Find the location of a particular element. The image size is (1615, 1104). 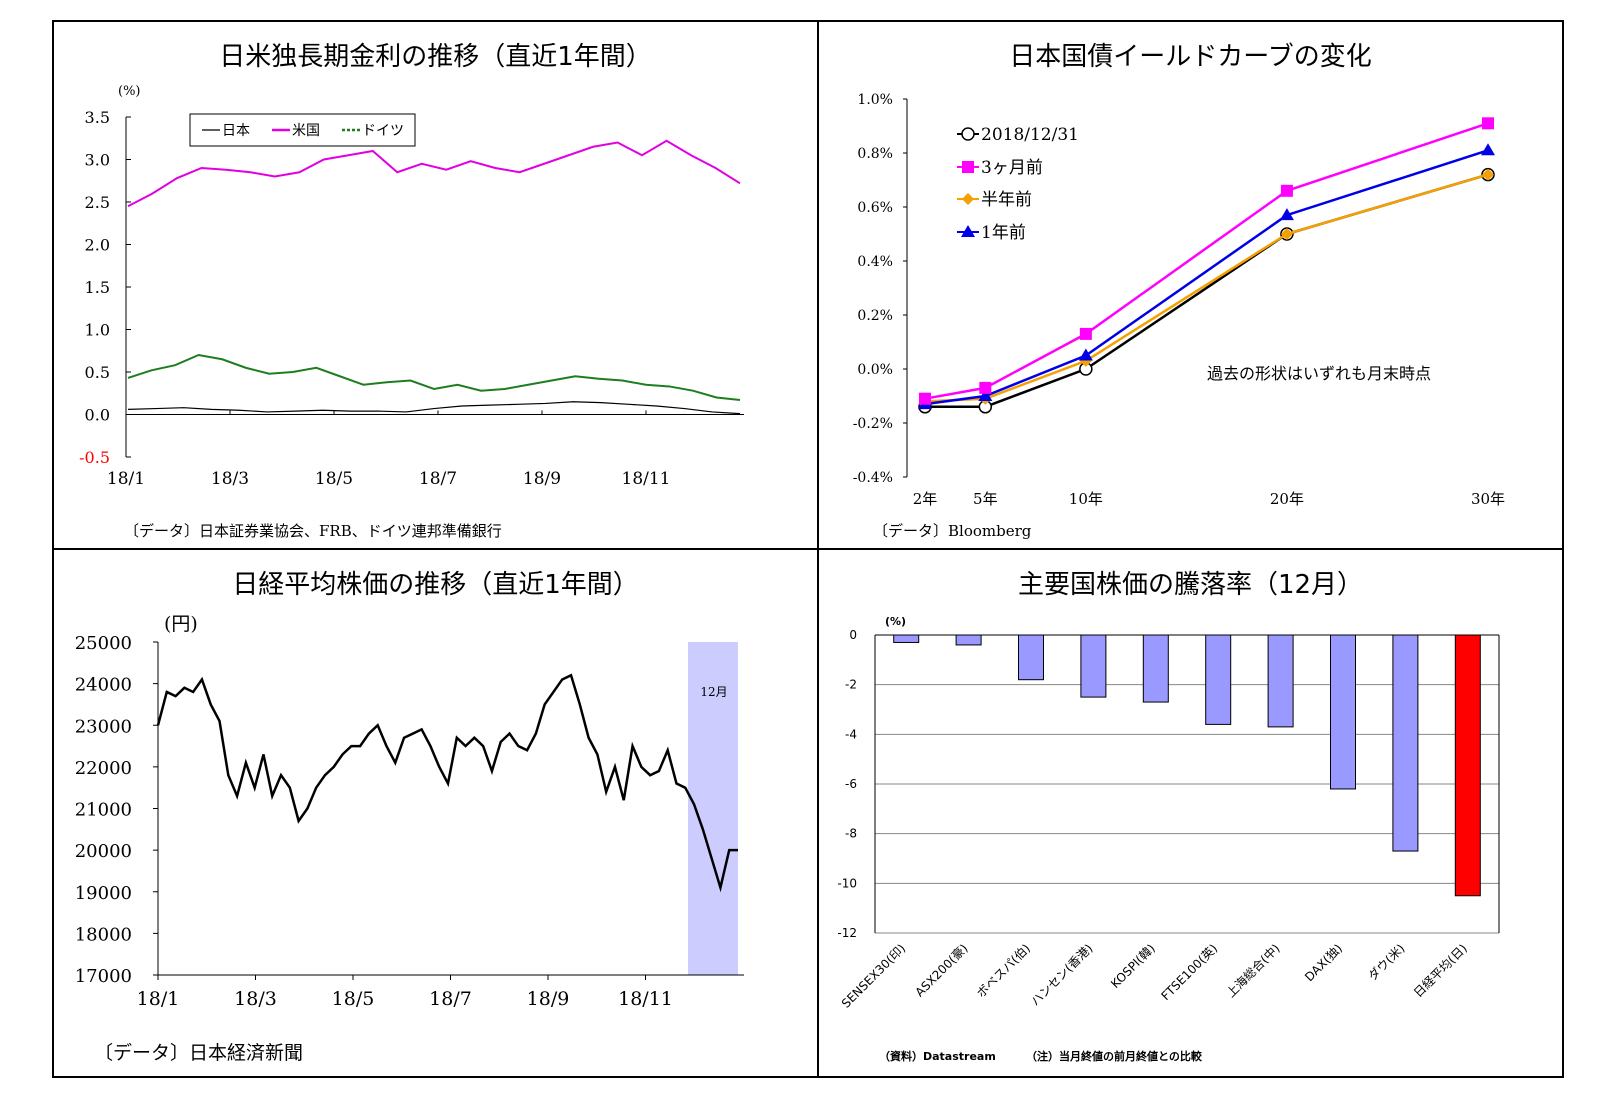

x-tick-label-8: ダウ(米) is located at coordinates (1386, 962).